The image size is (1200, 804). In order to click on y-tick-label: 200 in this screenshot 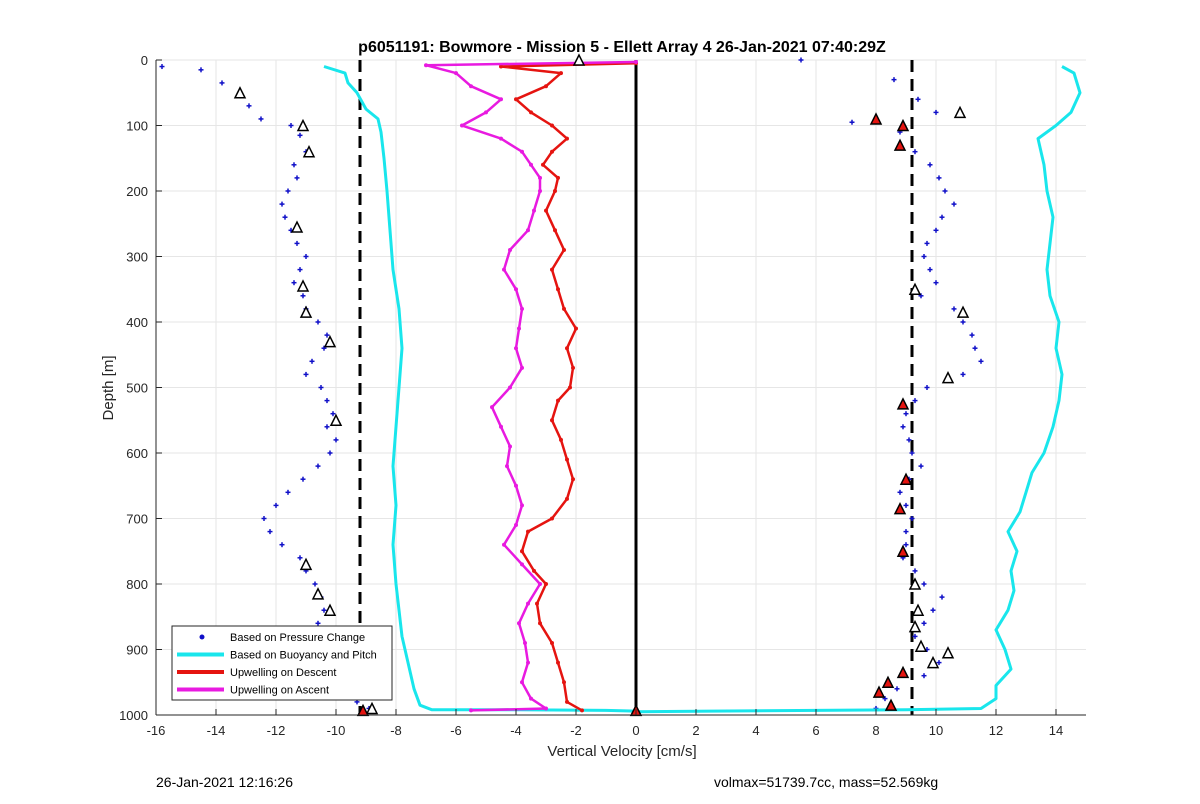, I will do `click(137, 191)`.